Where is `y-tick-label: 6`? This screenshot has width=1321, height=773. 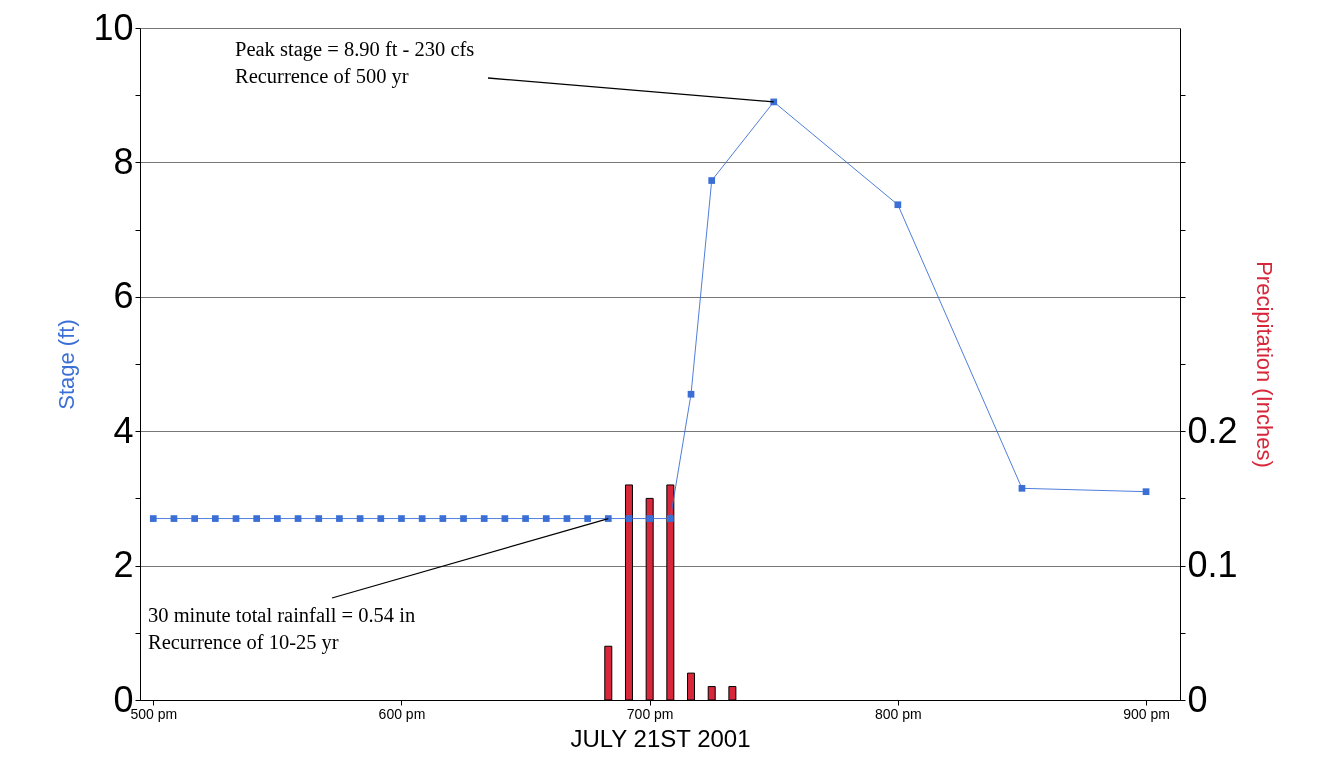
y-tick-label: 6 is located at coordinates (123, 296).